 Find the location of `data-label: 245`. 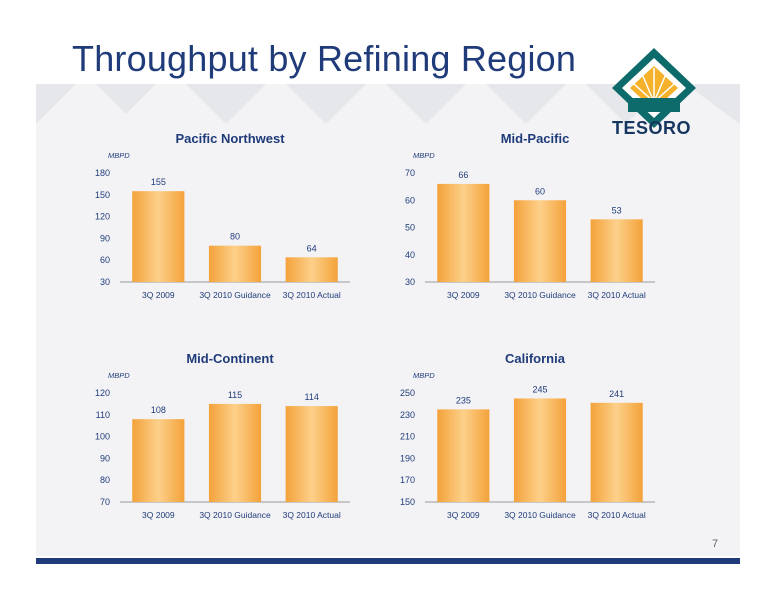

data-label: 245 is located at coordinates (539, 389).